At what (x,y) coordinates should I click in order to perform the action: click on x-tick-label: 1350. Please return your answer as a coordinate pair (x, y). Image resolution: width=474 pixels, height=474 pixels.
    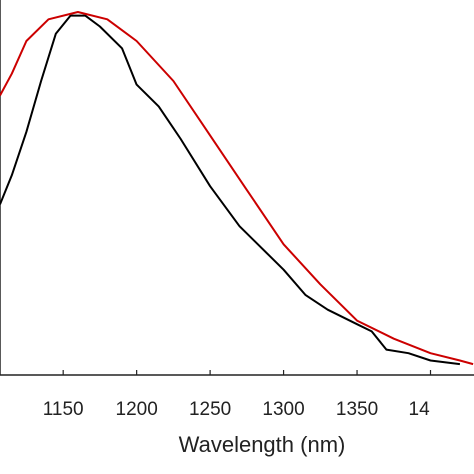
    Looking at the image, I should click on (357, 409).